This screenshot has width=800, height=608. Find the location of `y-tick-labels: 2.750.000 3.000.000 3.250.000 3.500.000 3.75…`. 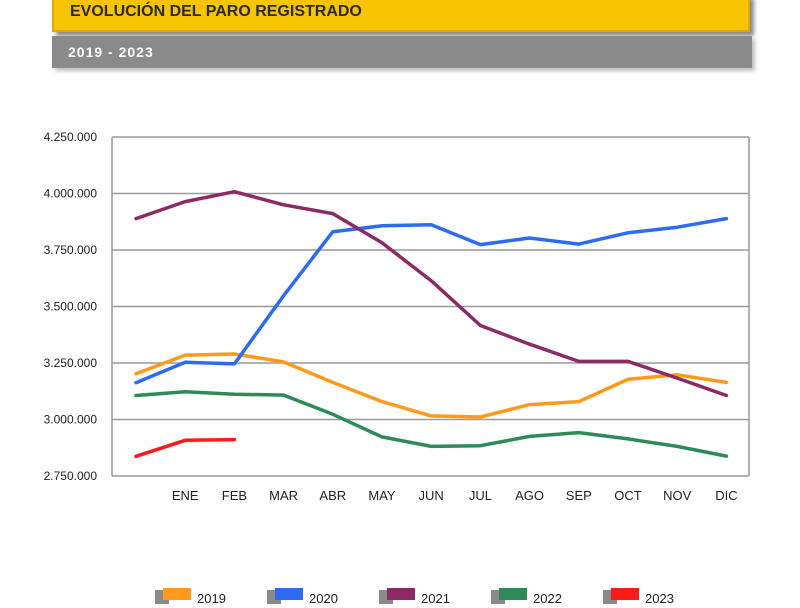

y-tick-labels: 2.750.000 3.000.000 3.250.000 3.500.000 3.75… is located at coordinates (71, 306).